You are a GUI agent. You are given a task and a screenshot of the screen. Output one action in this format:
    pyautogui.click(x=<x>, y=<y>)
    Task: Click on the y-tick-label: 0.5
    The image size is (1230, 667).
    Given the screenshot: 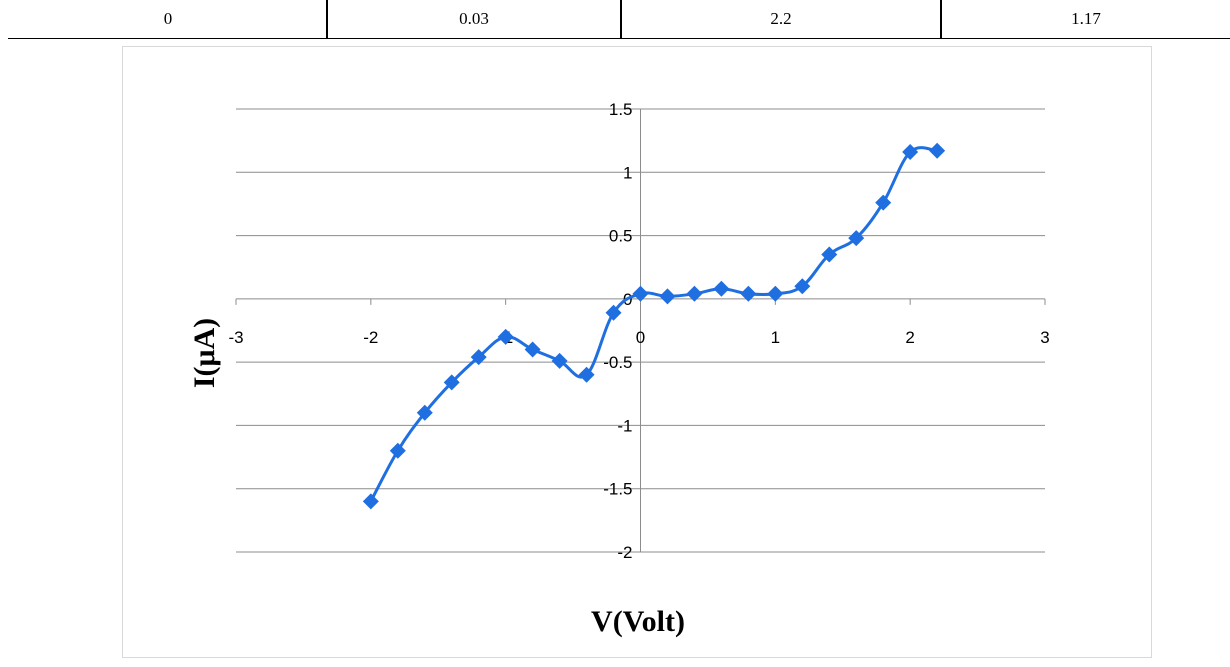 What is the action you would take?
    pyautogui.click(x=621, y=236)
    